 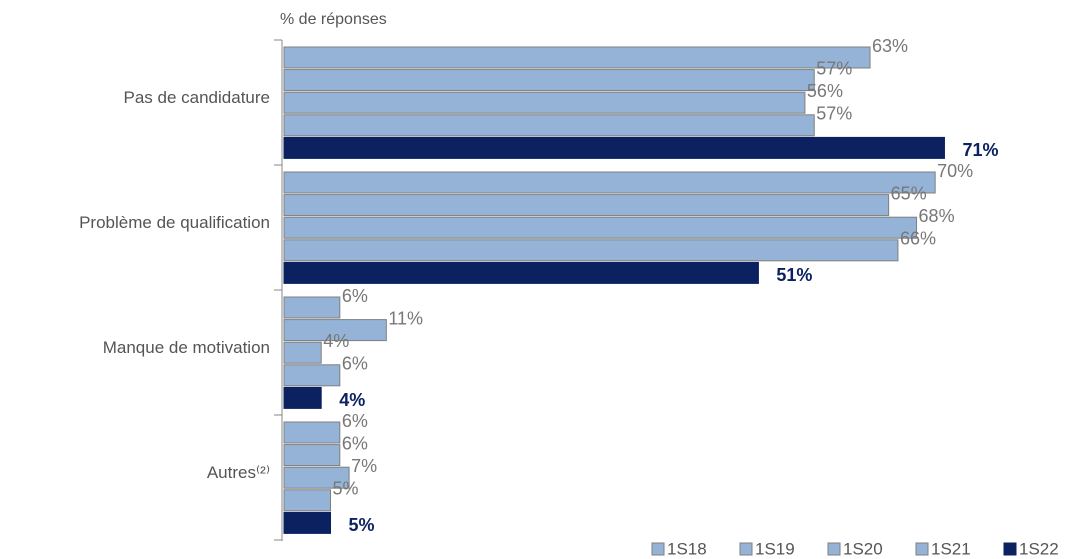 I want to click on axis-label: % de réponses, so click(x=333, y=19).